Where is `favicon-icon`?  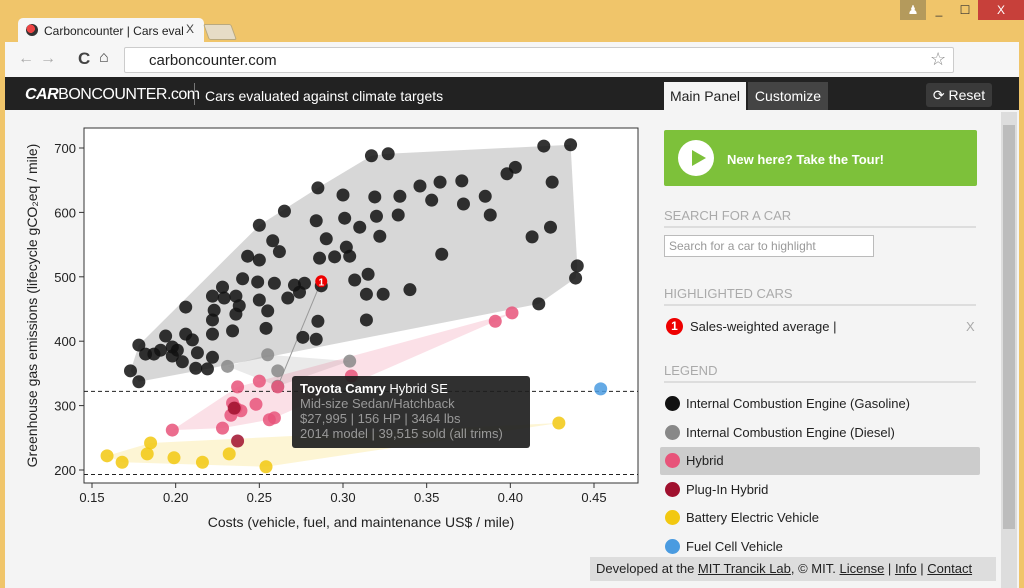
favicon-icon is located at coordinates (32, 30).